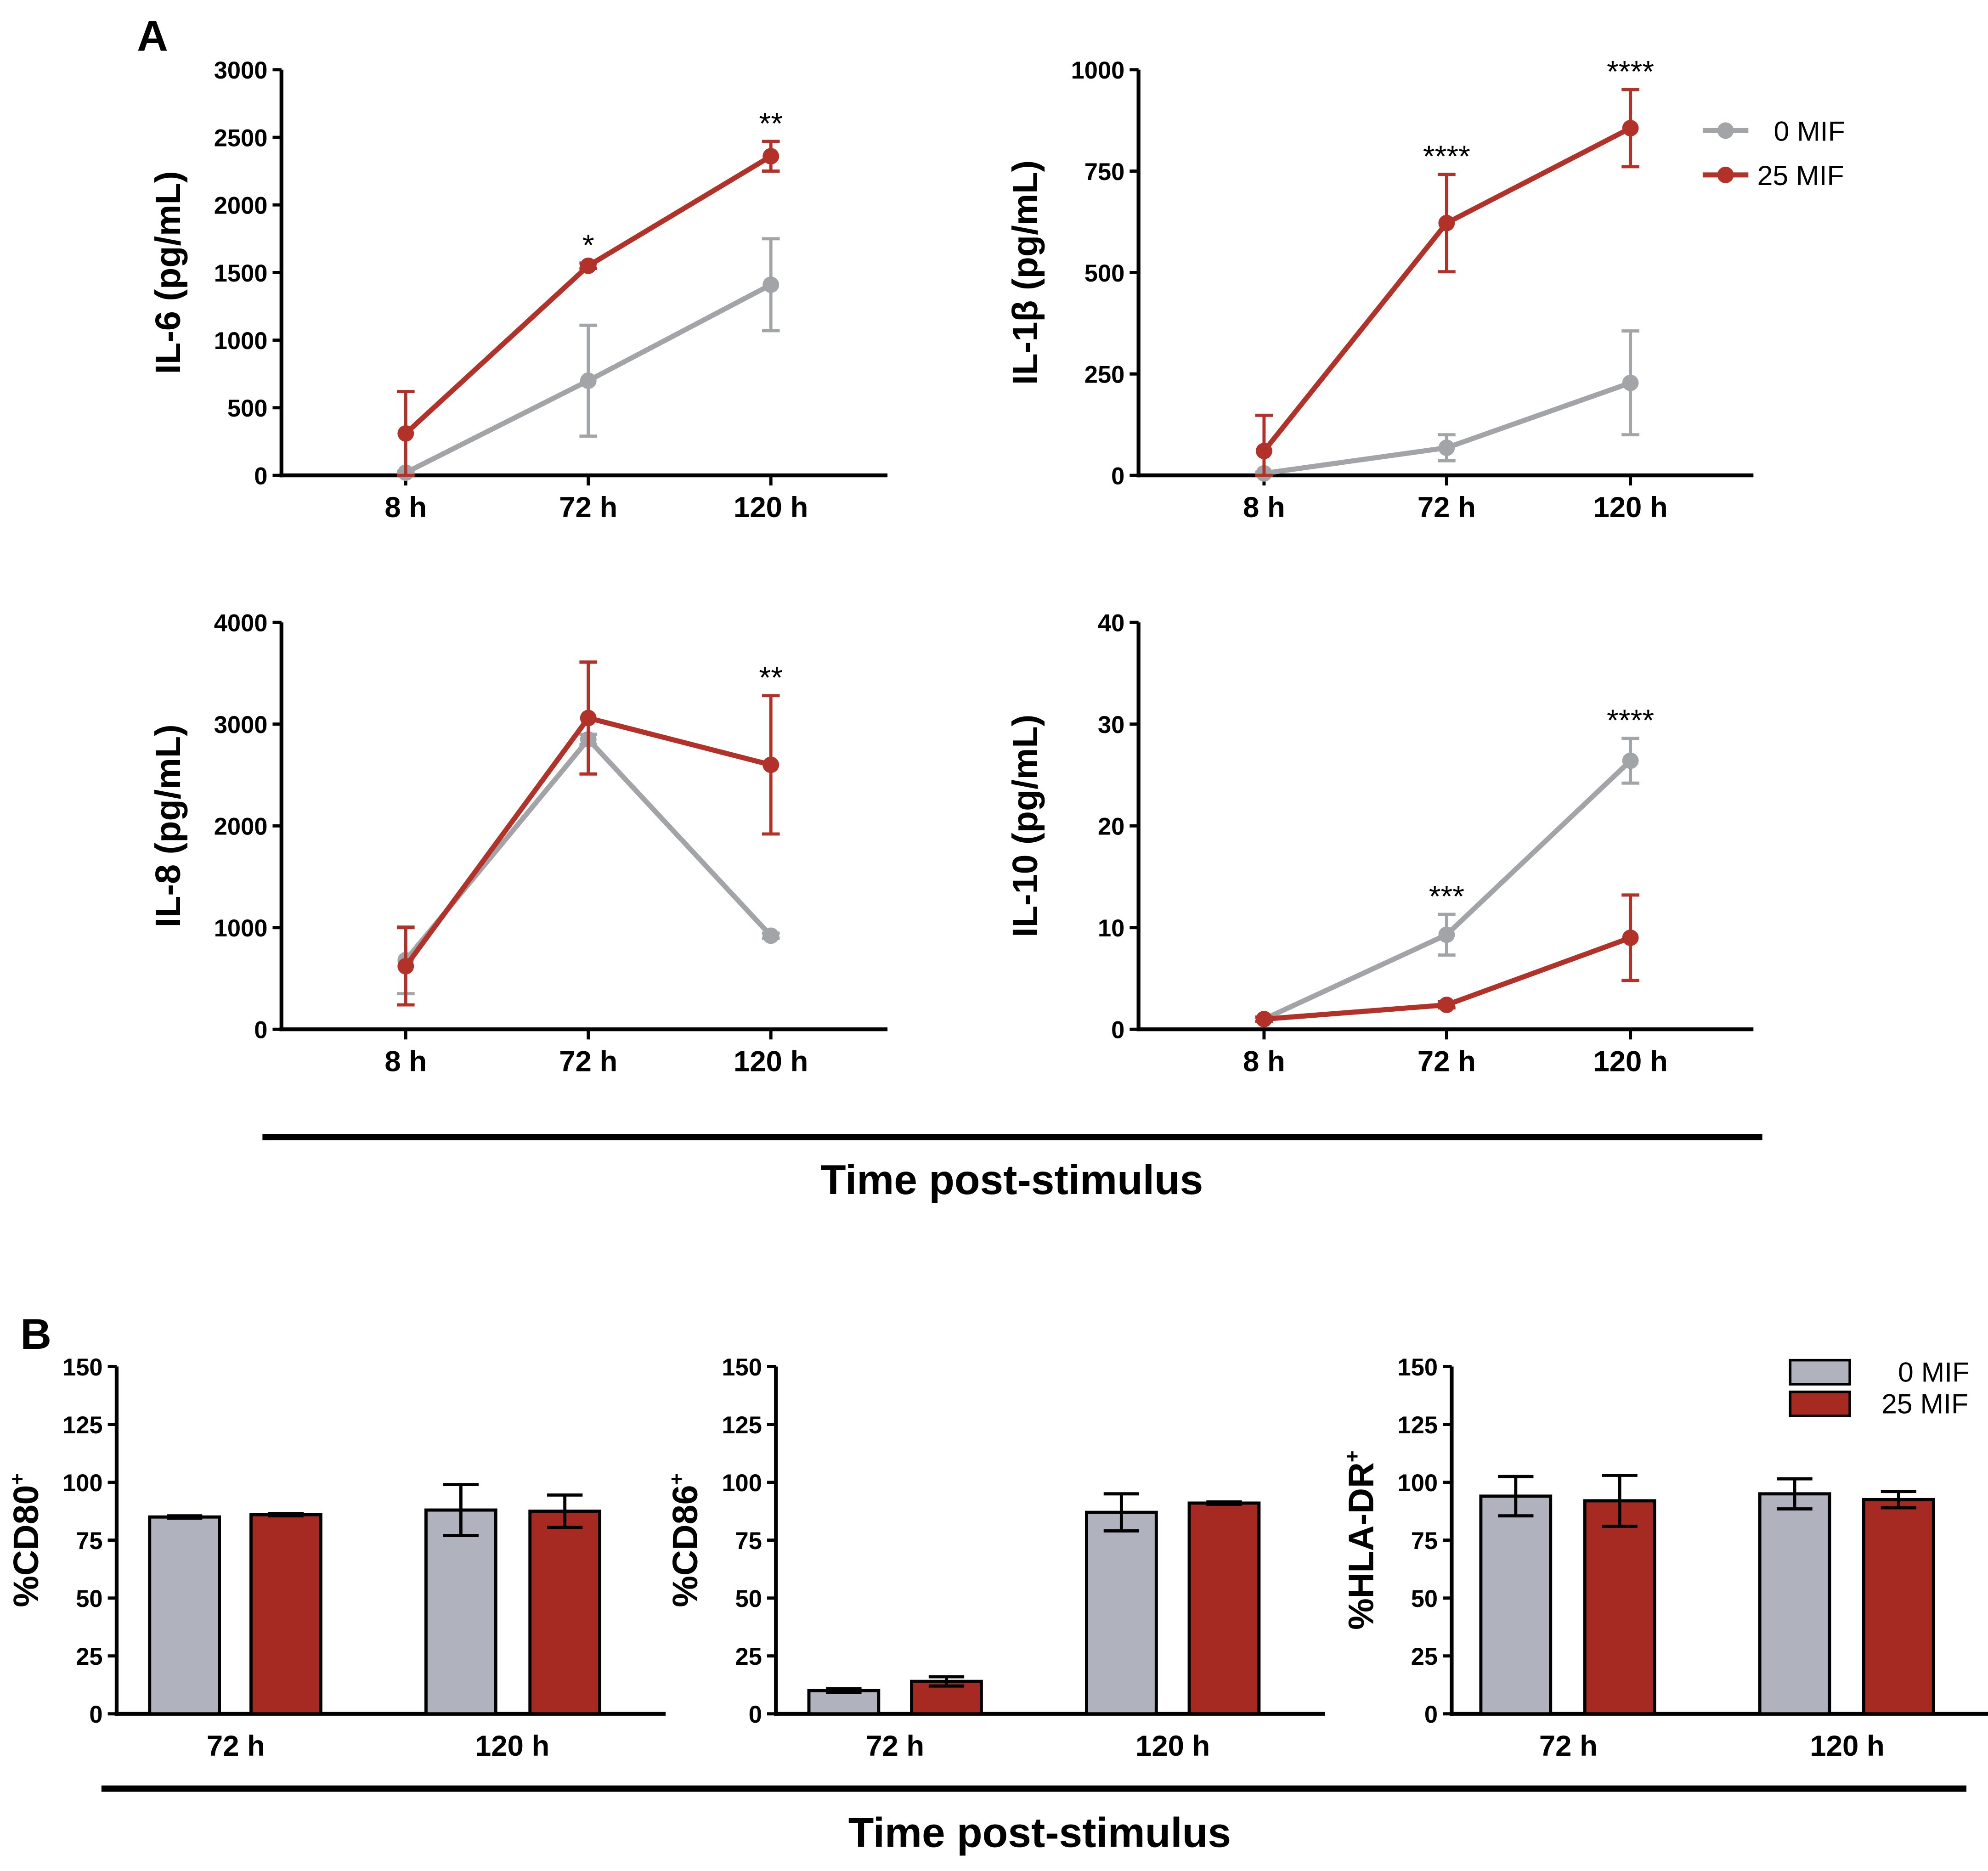 The height and width of the screenshot is (1871, 1988). What do you see at coordinates (1773, 153) in the screenshot?
I see `legend-lines: 0 MIF 25 MIF` at bounding box center [1773, 153].